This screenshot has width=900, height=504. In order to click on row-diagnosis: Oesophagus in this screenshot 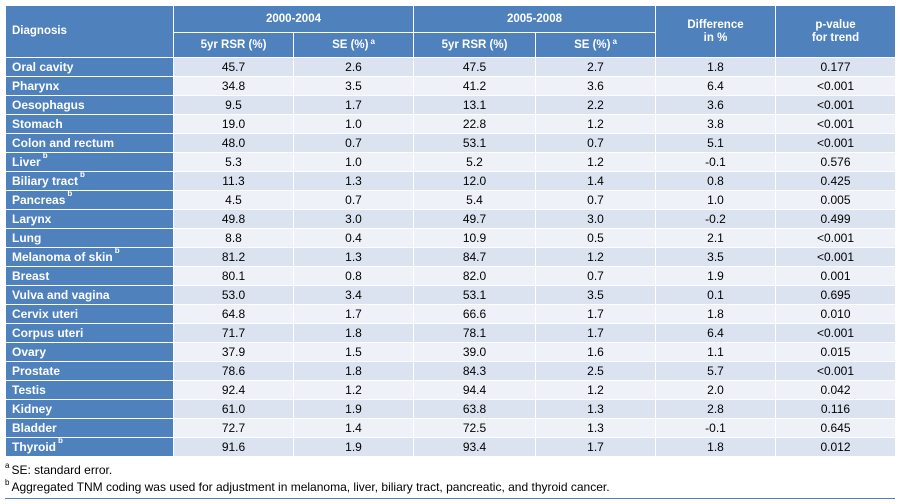, I will do `click(89, 105)`.